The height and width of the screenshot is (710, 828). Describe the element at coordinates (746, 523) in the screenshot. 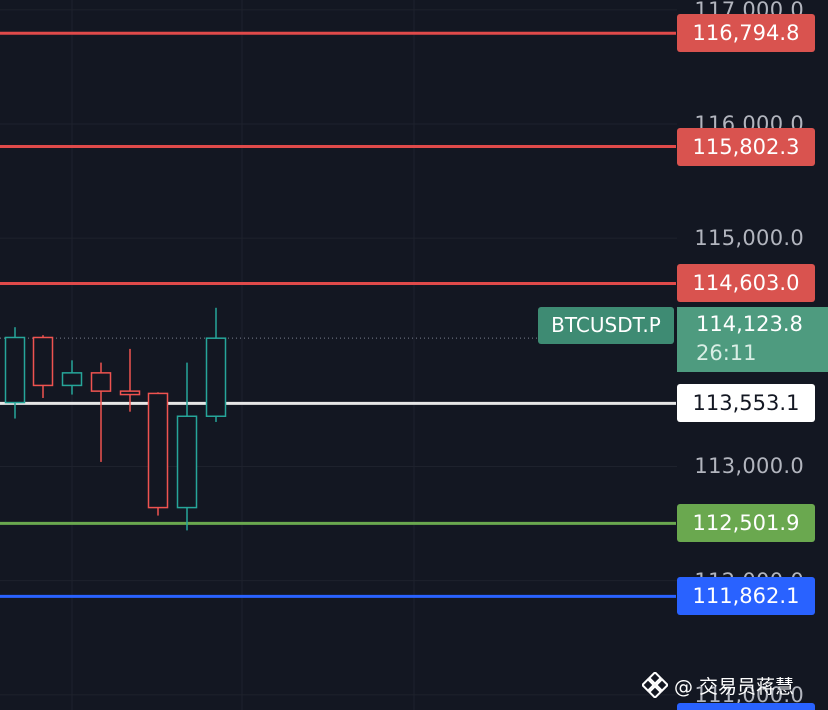

I see `level-badge-112501: 112,501.9` at that location.